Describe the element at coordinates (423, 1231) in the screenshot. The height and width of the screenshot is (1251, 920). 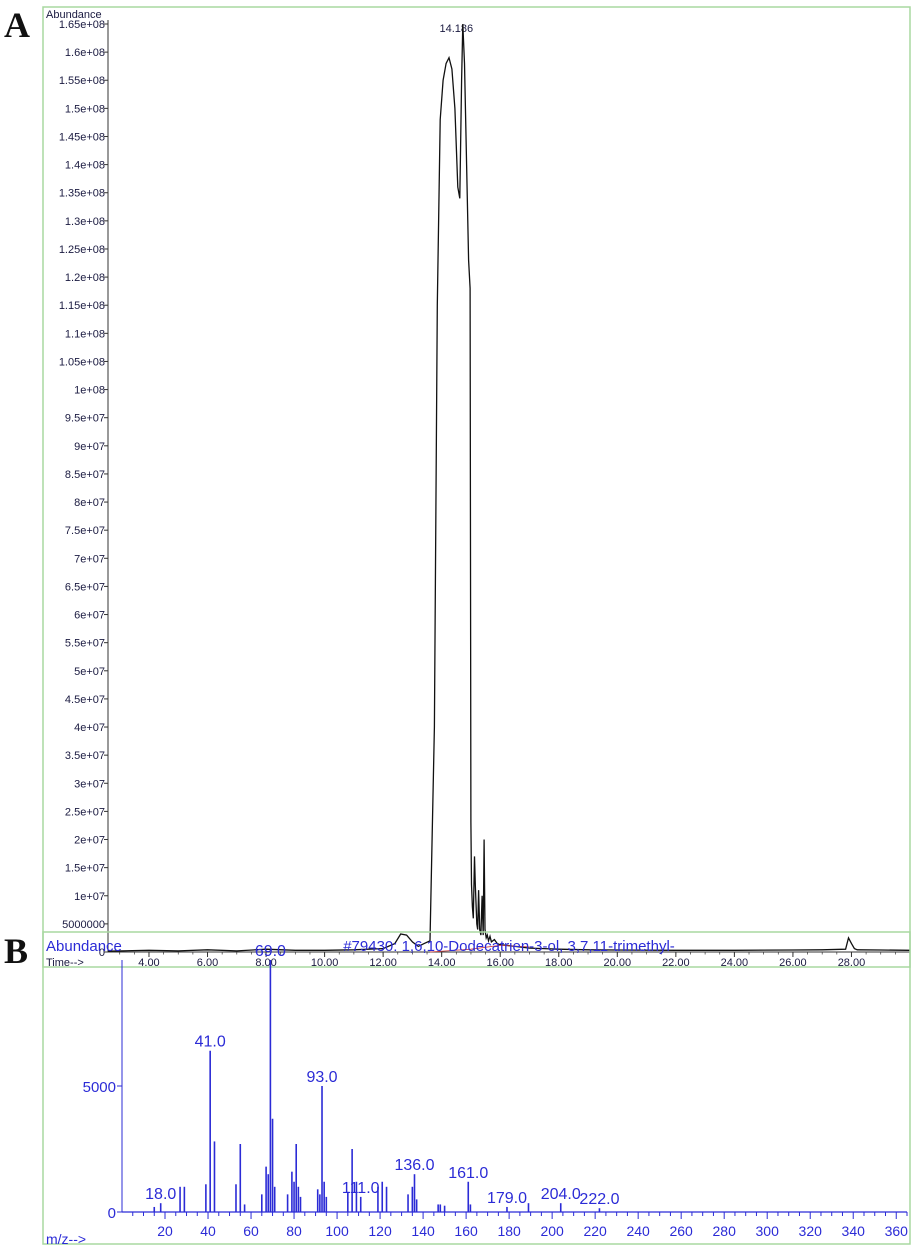
I see `mass-spectrum-x-tick-label: 140` at that location.